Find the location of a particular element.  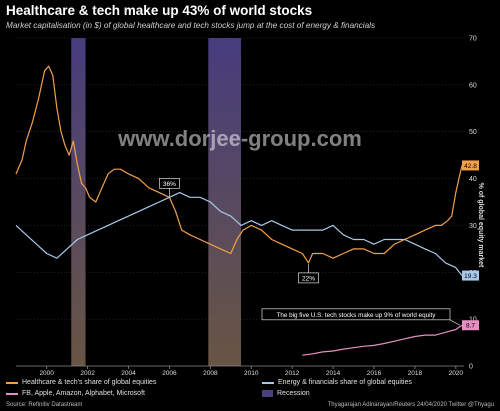

x-tick-label: 2008 is located at coordinates (210, 373).